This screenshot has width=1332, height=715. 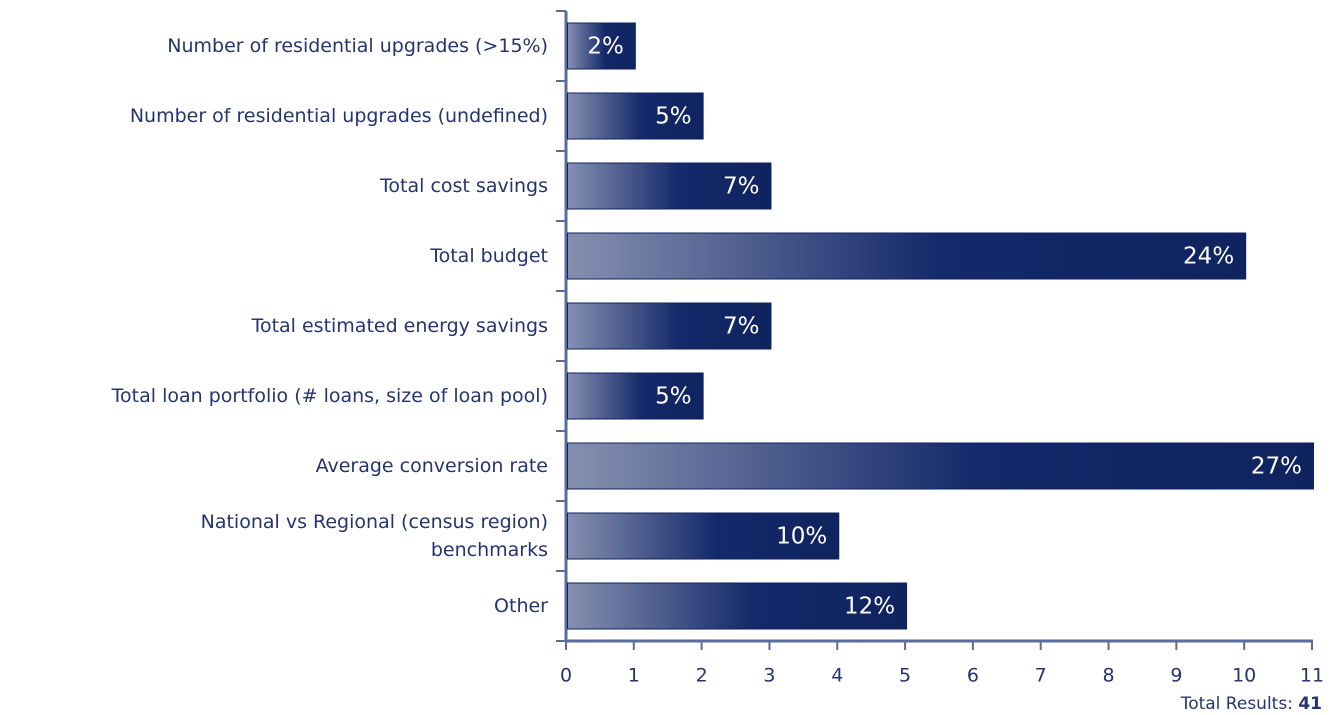 What do you see at coordinates (1041, 676) in the screenshot?
I see `x-tick-label: 7` at bounding box center [1041, 676].